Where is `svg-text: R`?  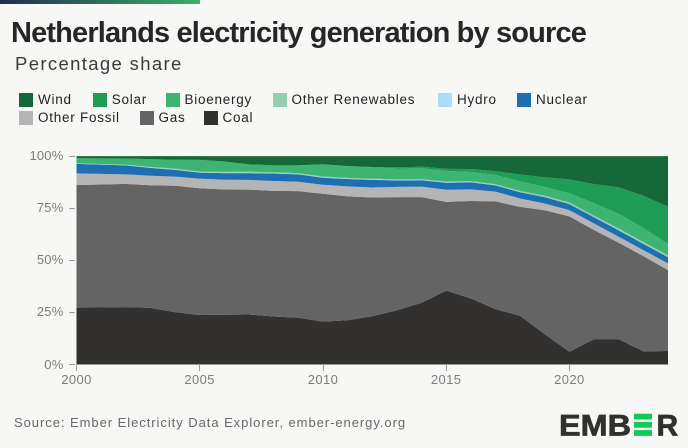
svg-text: R is located at coordinates (668, 426).